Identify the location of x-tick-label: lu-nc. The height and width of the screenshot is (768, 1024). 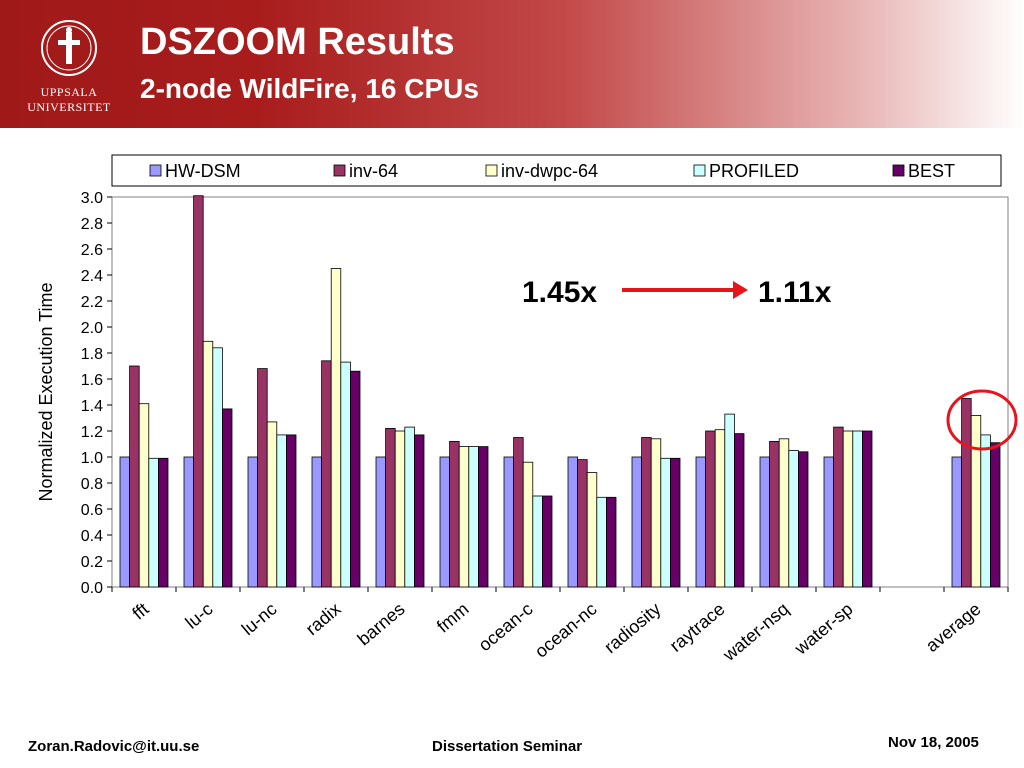
(259, 619).